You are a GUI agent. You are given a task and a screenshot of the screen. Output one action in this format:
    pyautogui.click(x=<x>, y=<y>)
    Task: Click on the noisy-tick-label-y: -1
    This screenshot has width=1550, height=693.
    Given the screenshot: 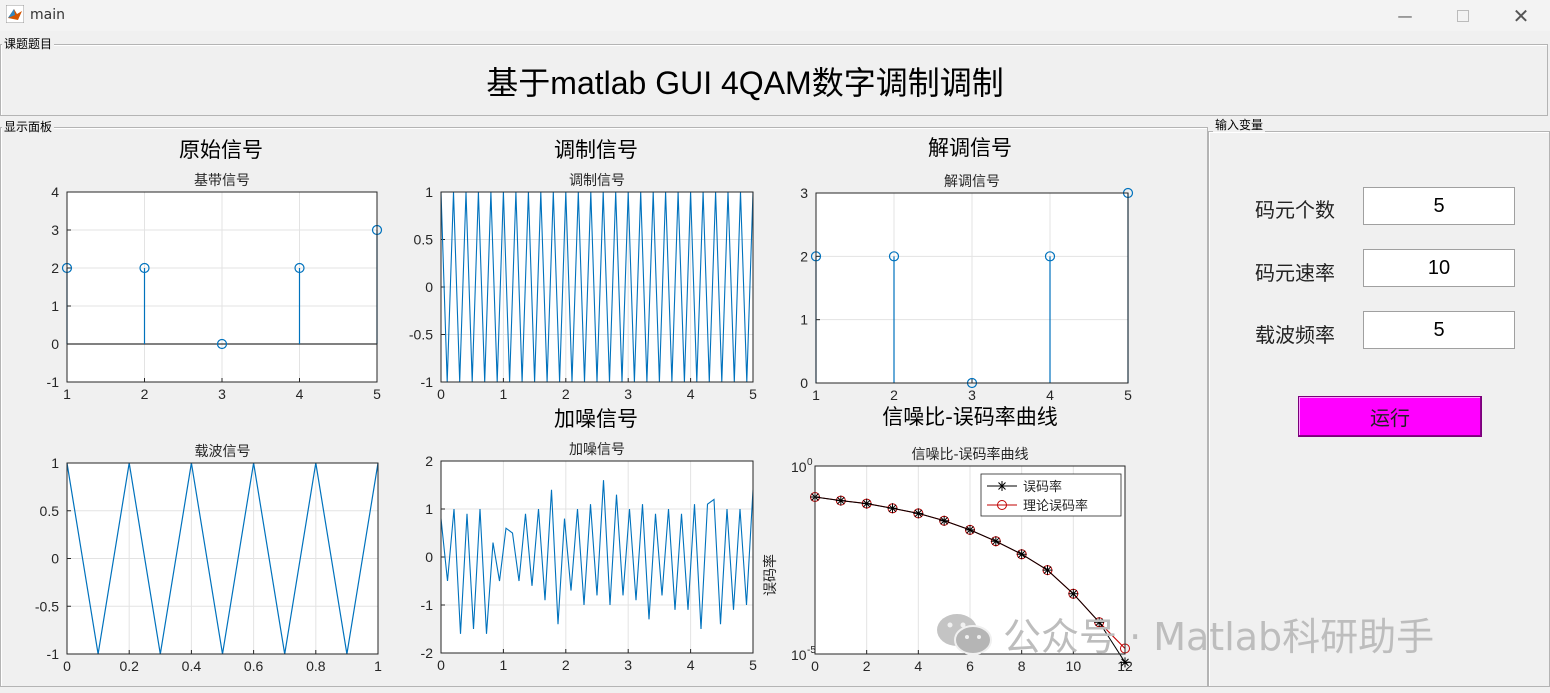 What is the action you would take?
    pyautogui.click(x=427, y=605)
    